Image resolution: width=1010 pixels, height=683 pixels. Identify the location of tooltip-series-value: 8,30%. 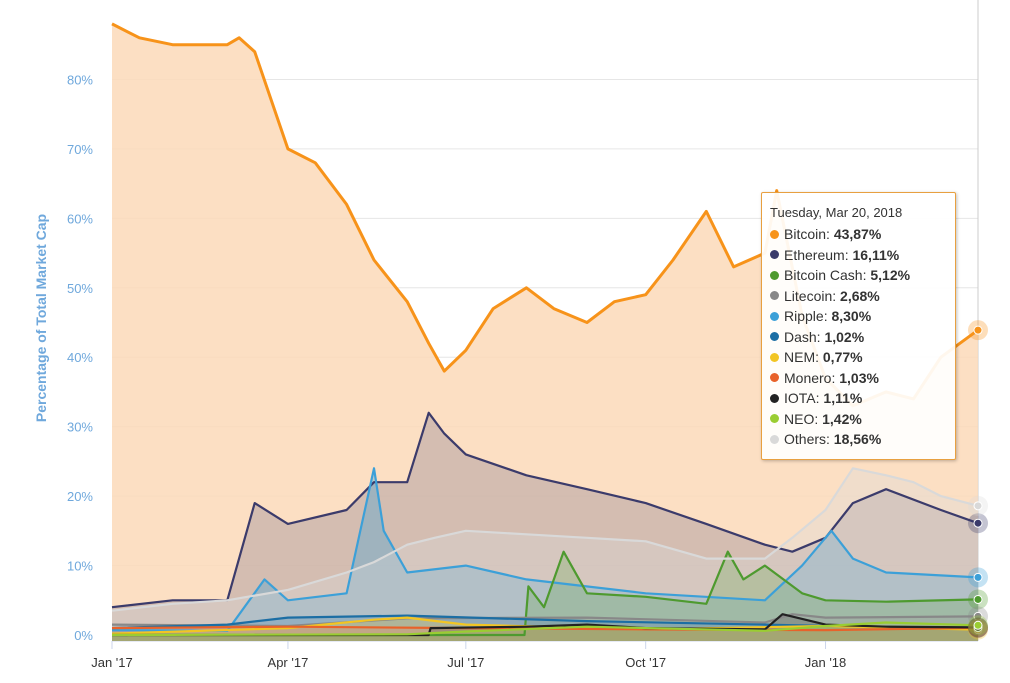
(851, 316).